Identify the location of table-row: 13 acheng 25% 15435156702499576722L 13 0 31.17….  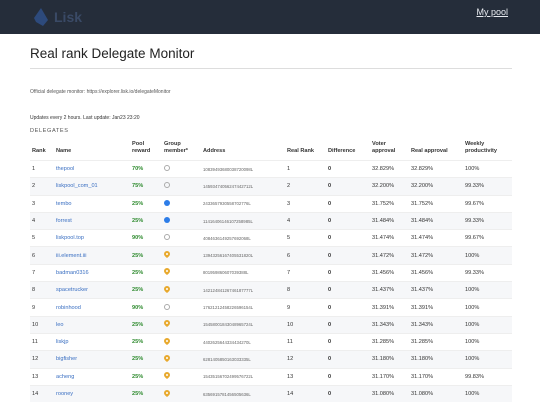
(271, 376).